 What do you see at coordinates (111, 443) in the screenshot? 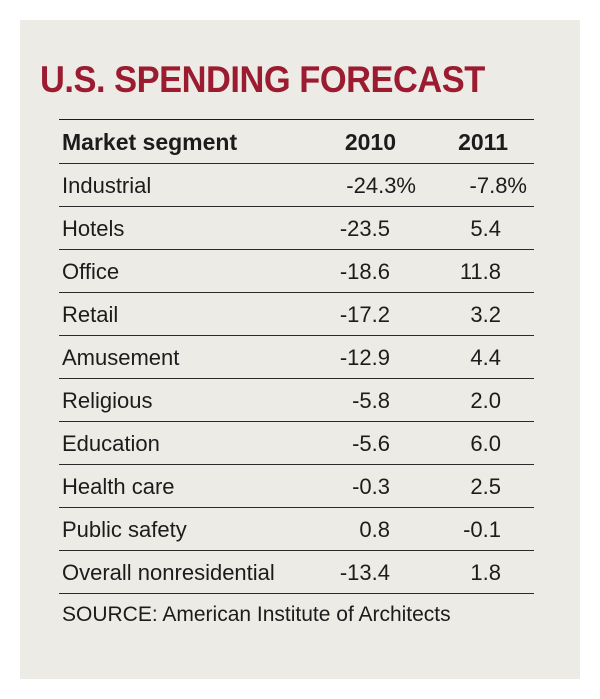
I see `segment-label: Education` at bounding box center [111, 443].